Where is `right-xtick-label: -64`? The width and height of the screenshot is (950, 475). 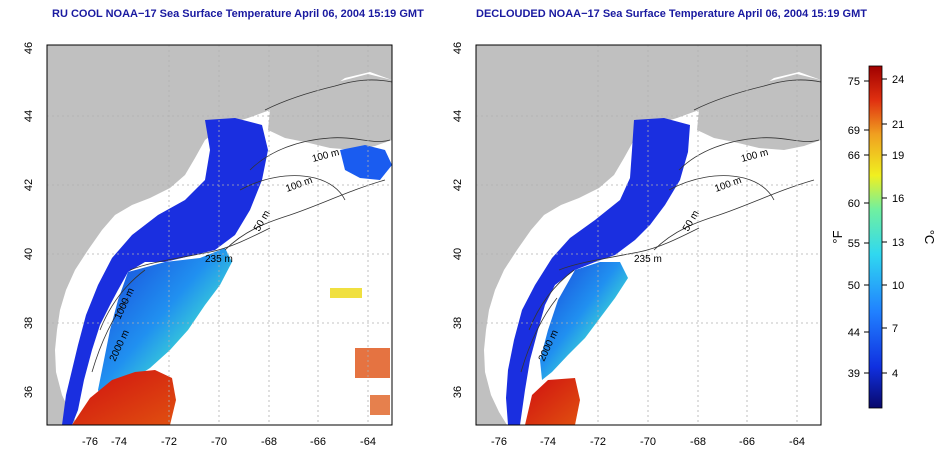 right-xtick-label: -64 is located at coordinates (797, 442).